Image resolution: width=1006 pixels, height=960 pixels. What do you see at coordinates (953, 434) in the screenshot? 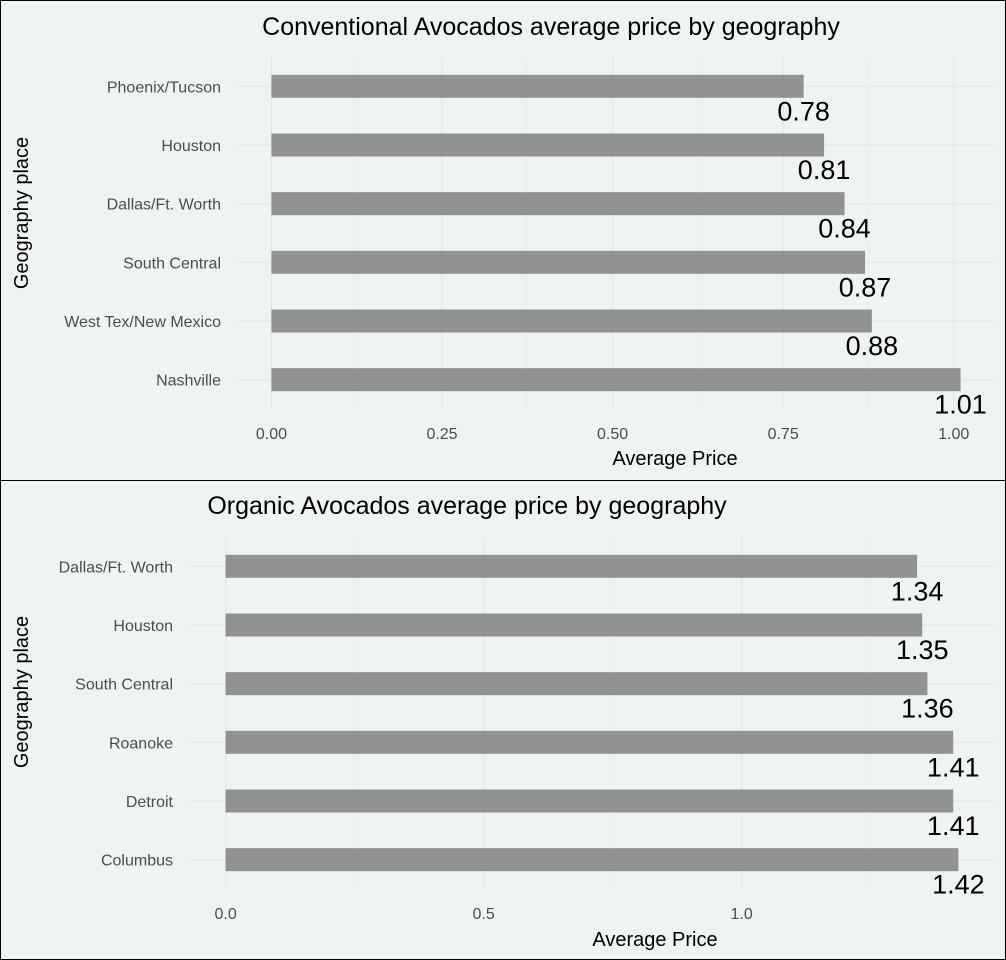
I see `x-tick-label: 1.00` at bounding box center [953, 434].